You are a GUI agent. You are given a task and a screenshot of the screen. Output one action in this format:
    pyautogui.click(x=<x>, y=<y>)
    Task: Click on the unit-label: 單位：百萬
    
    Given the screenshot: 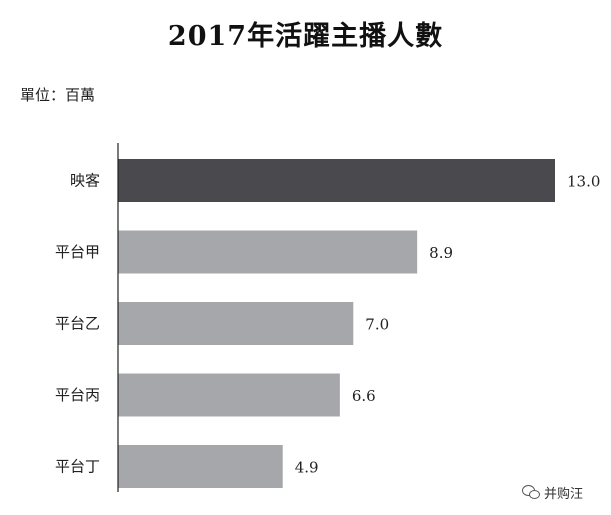 What is the action you would take?
    pyautogui.click(x=58, y=95)
    